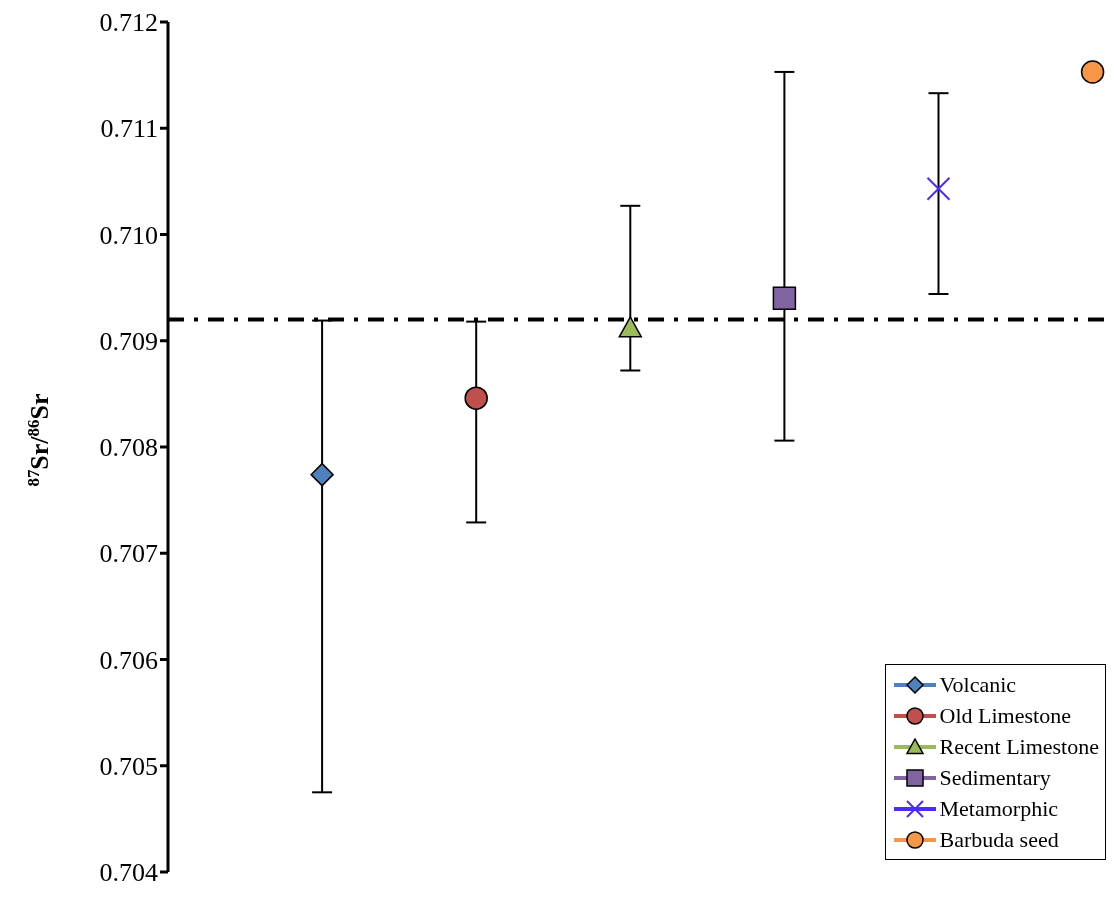 This screenshot has width=1114, height=907. Describe the element at coordinates (999, 840) in the screenshot. I see `legend-label: Barbuda seed` at that location.